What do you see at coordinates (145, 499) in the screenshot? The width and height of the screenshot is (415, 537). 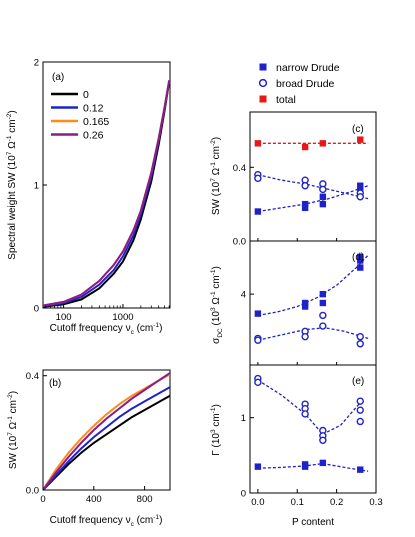 I see `xtick-label: 800` at bounding box center [145, 499].